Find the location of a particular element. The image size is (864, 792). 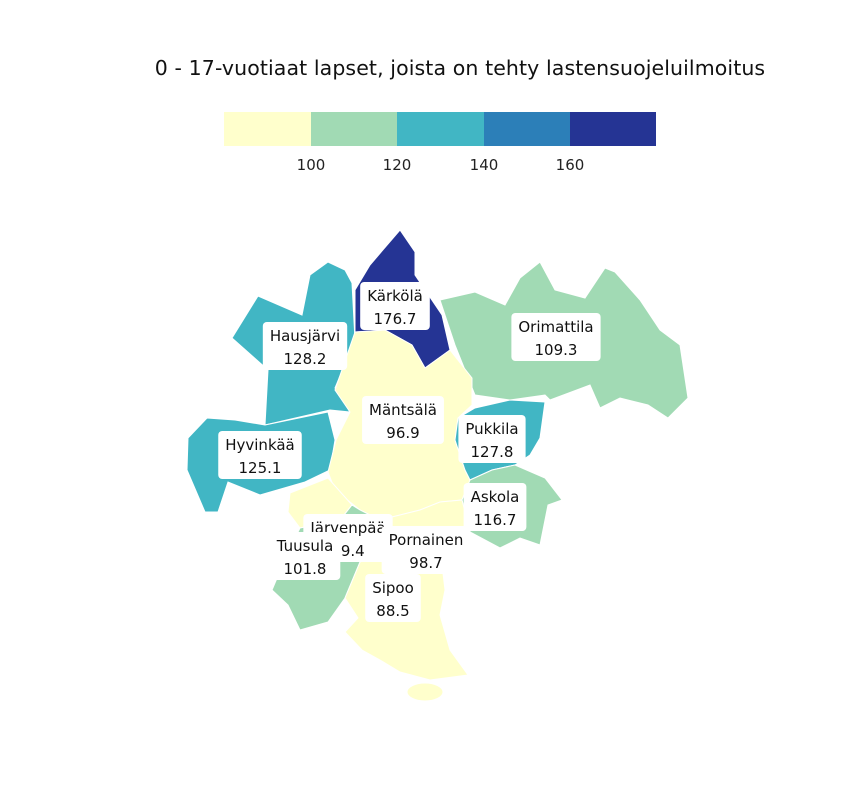

region-value: 116.7 is located at coordinates (495, 520).